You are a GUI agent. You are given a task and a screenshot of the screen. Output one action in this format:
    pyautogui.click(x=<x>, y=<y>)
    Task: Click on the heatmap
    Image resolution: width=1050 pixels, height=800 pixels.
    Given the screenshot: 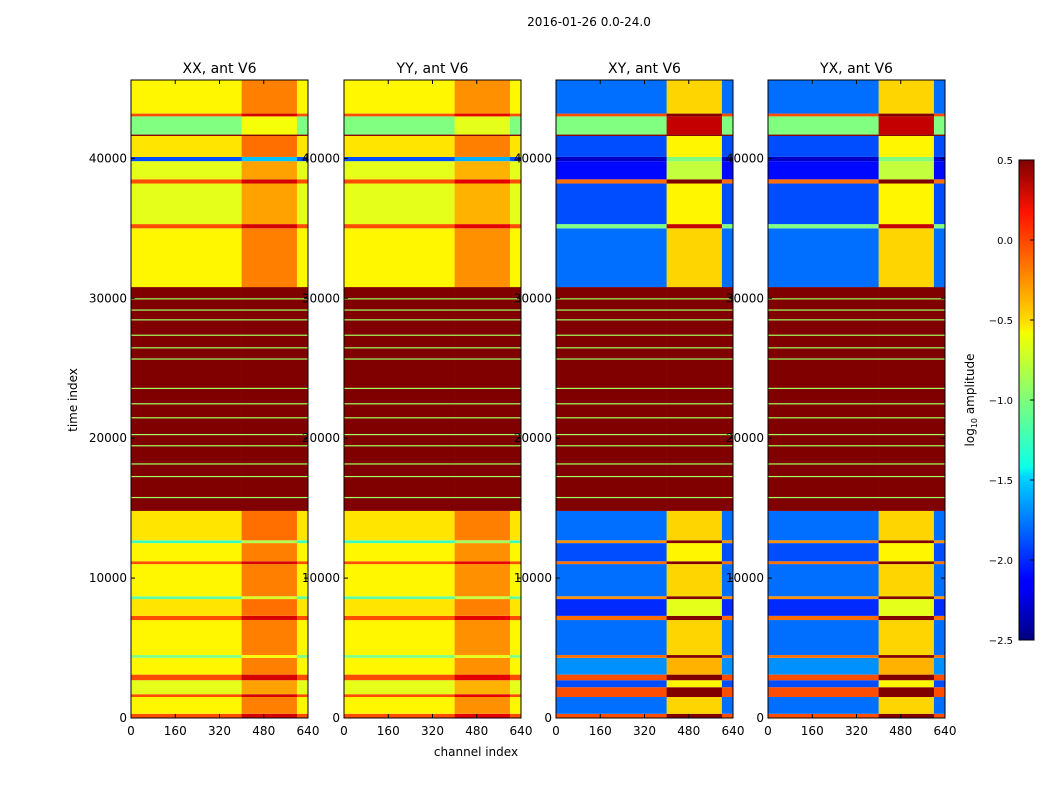 What is the action you would take?
    pyautogui.click(x=857, y=399)
    